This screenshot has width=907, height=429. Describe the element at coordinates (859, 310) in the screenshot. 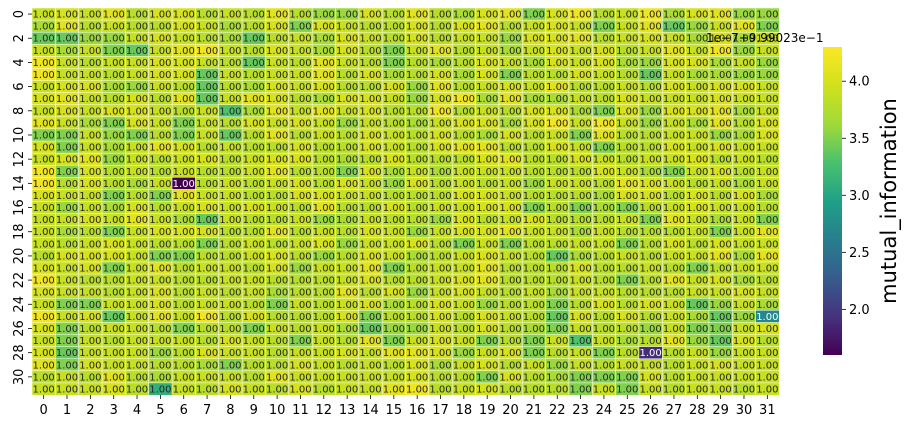

I see `colorbar-tick-label: 2.0` at that location.